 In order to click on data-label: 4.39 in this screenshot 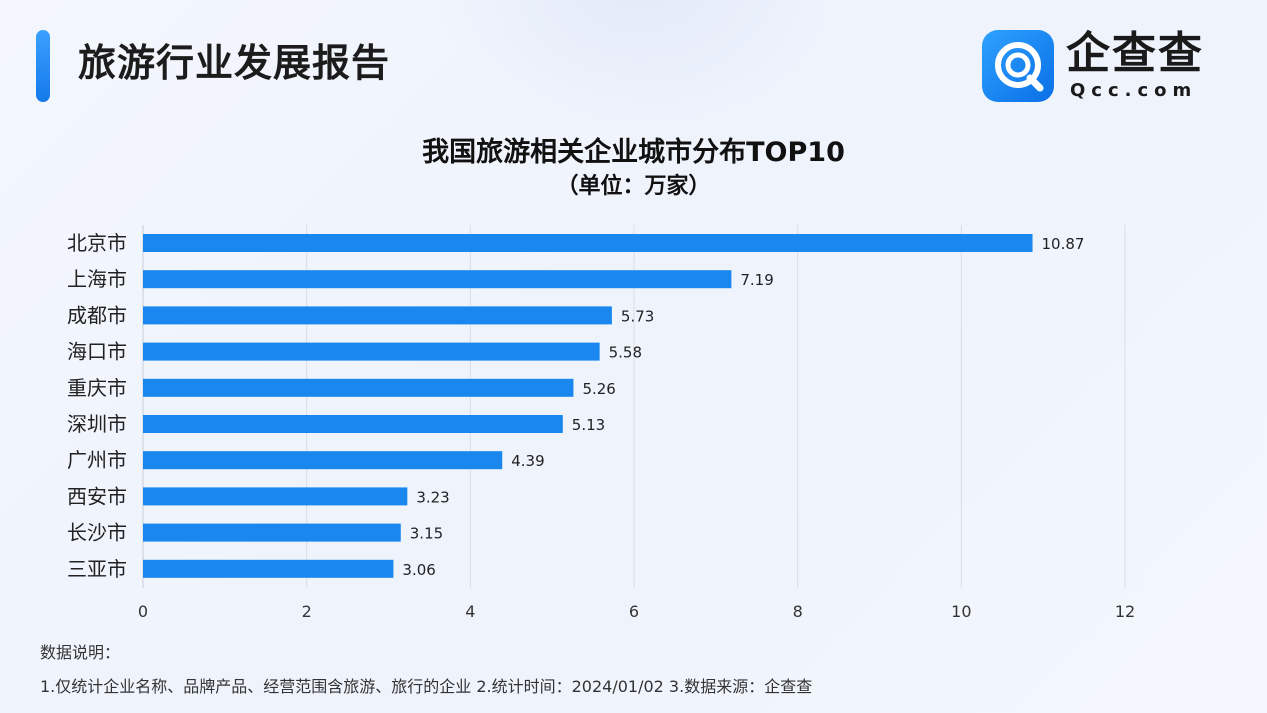, I will do `click(527, 461)`.